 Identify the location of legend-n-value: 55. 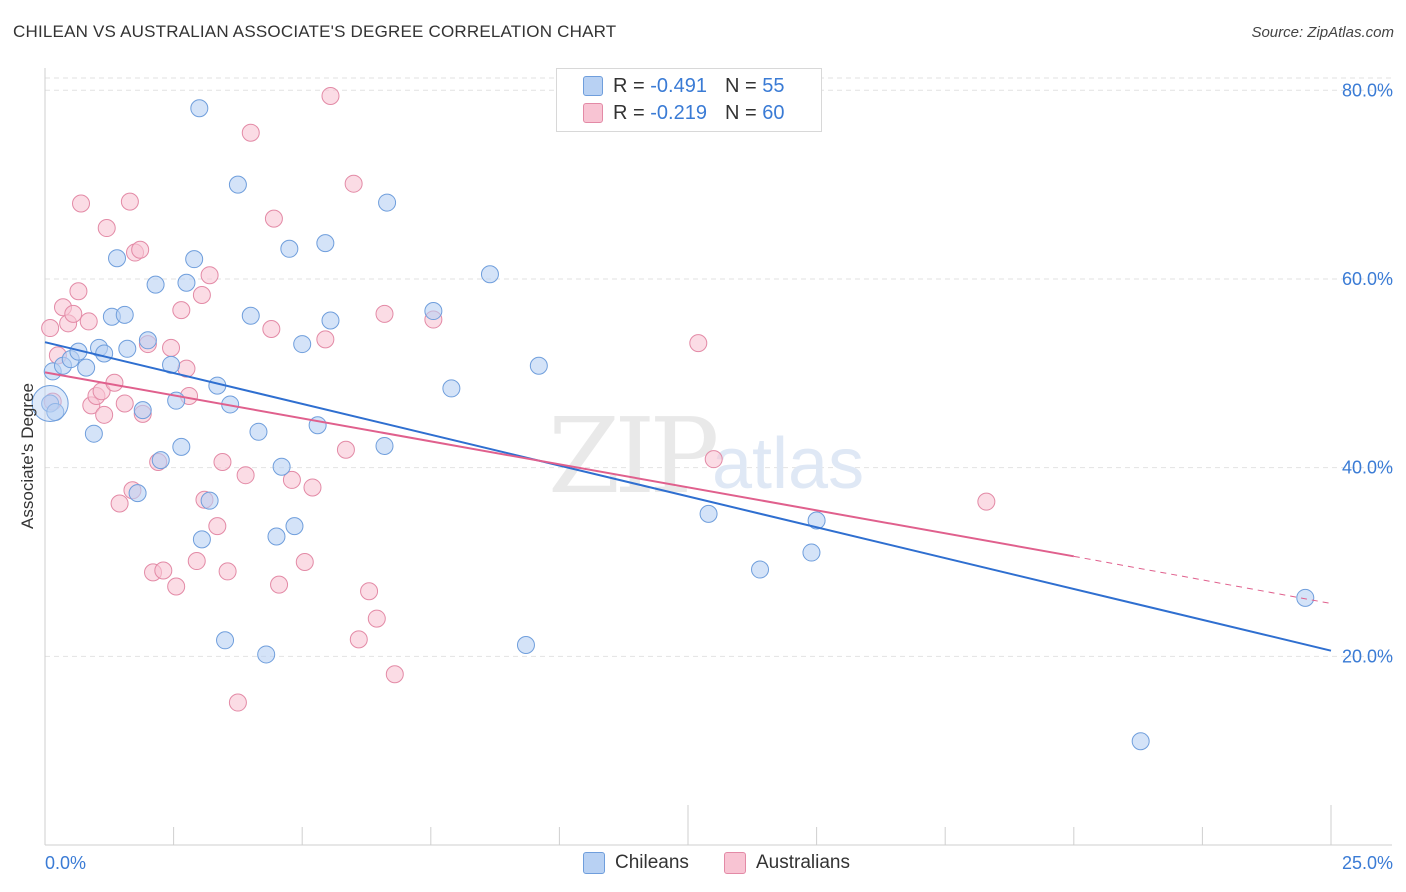
(773, 85).